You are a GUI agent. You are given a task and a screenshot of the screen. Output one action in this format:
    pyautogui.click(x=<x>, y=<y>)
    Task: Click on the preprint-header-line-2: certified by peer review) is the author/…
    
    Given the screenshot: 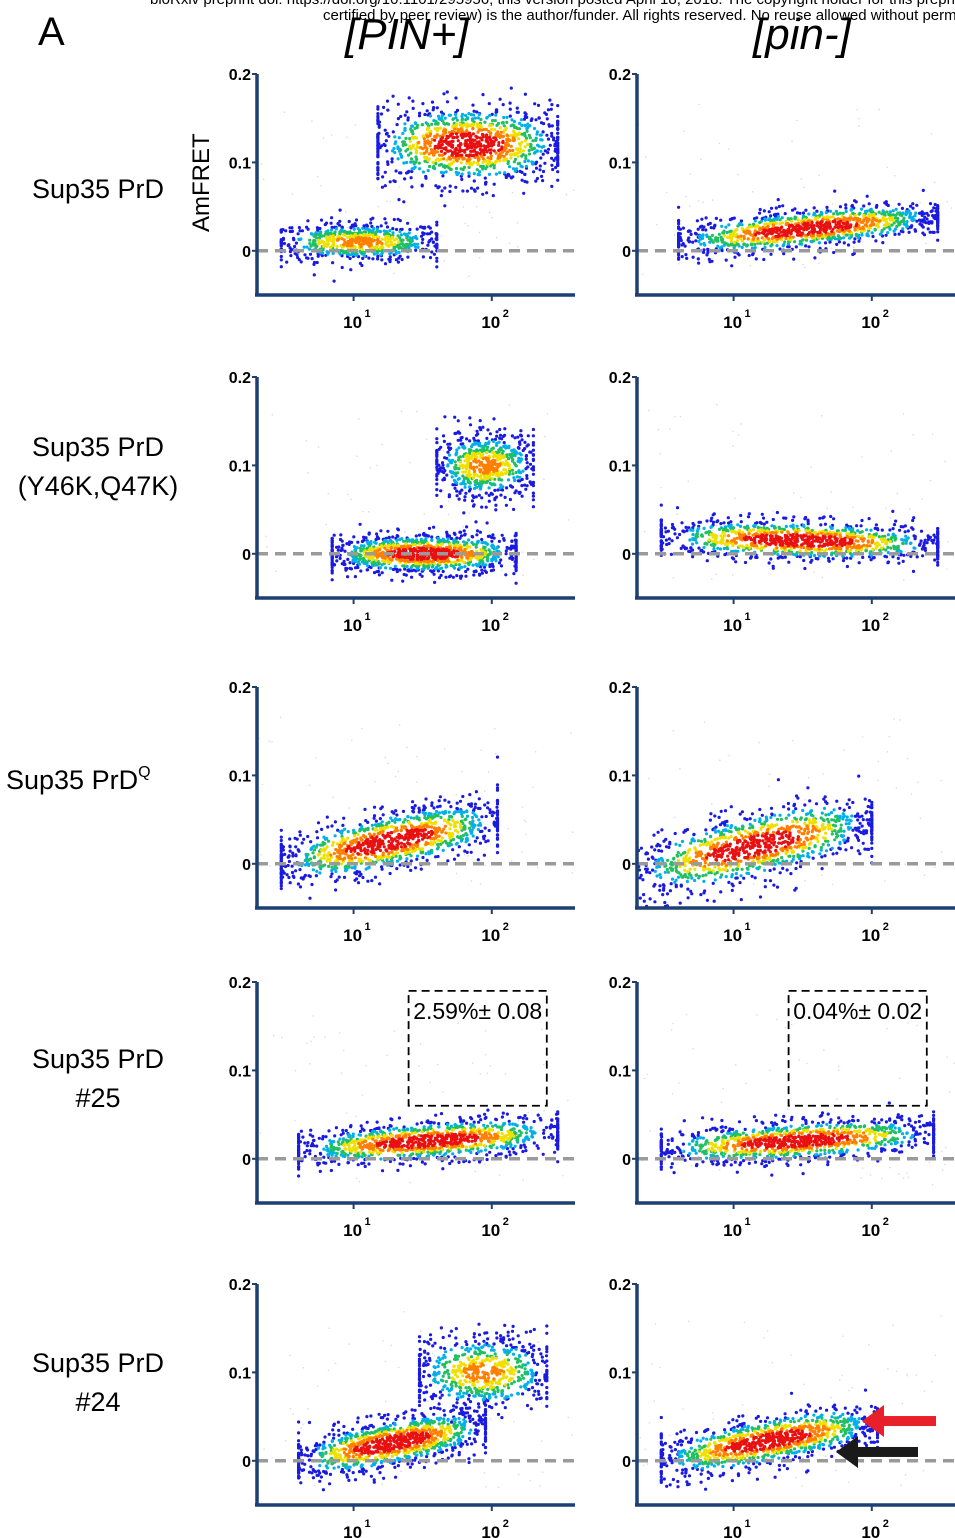 What is the action you would take?
    pyautogui.click(x=639, y=15)
    